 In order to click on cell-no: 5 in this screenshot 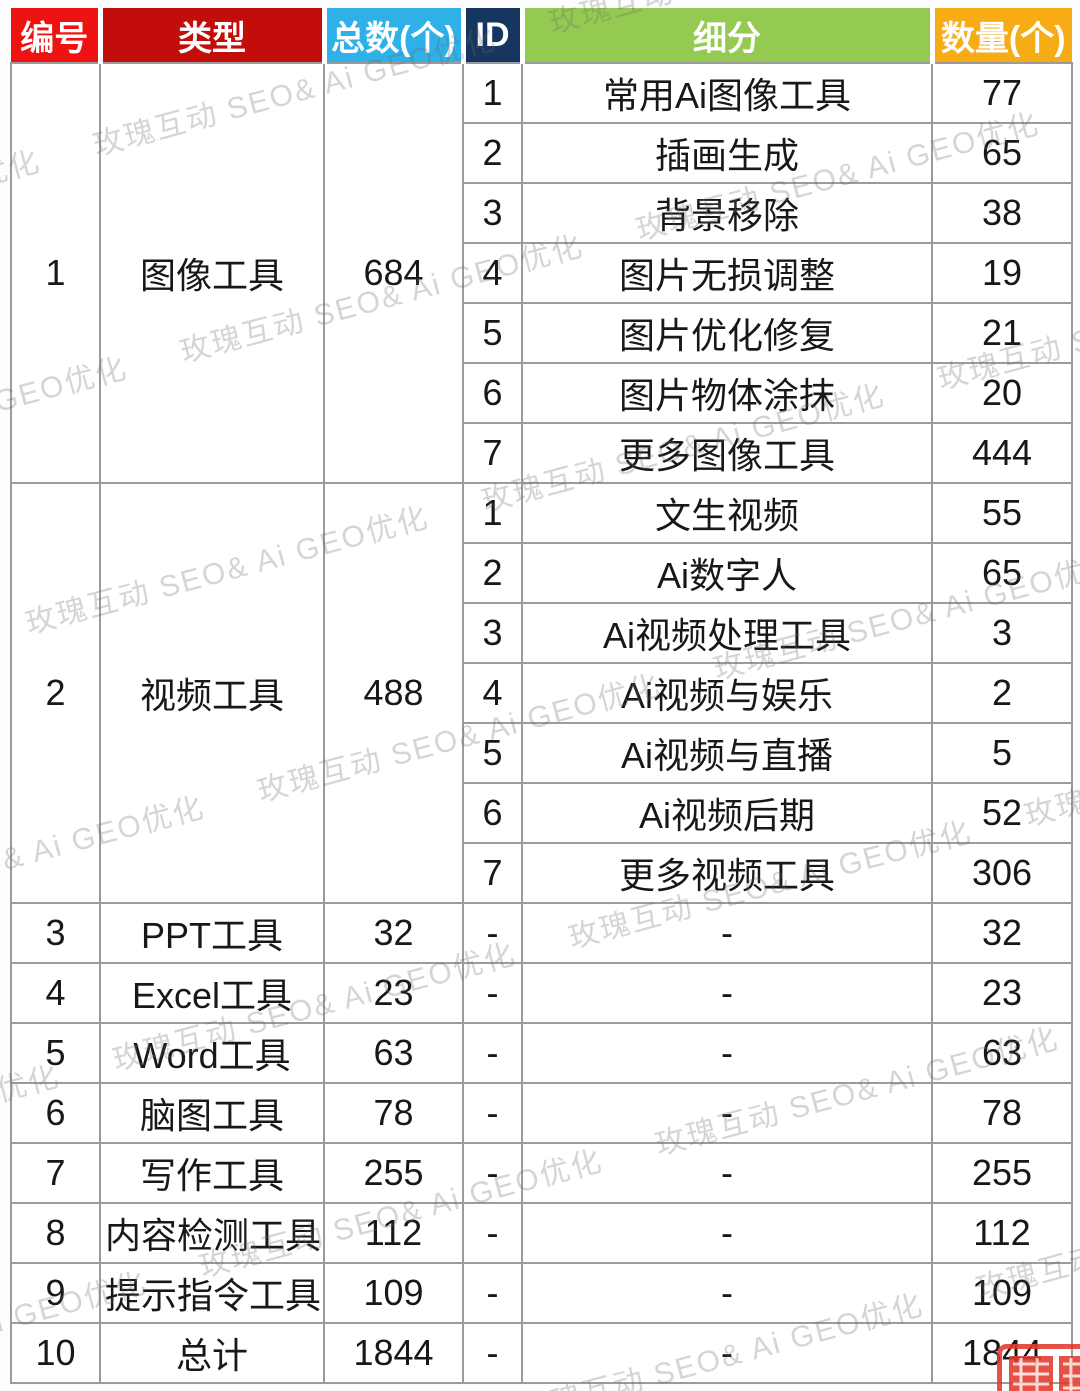, I will do `click(55, 1053)`.